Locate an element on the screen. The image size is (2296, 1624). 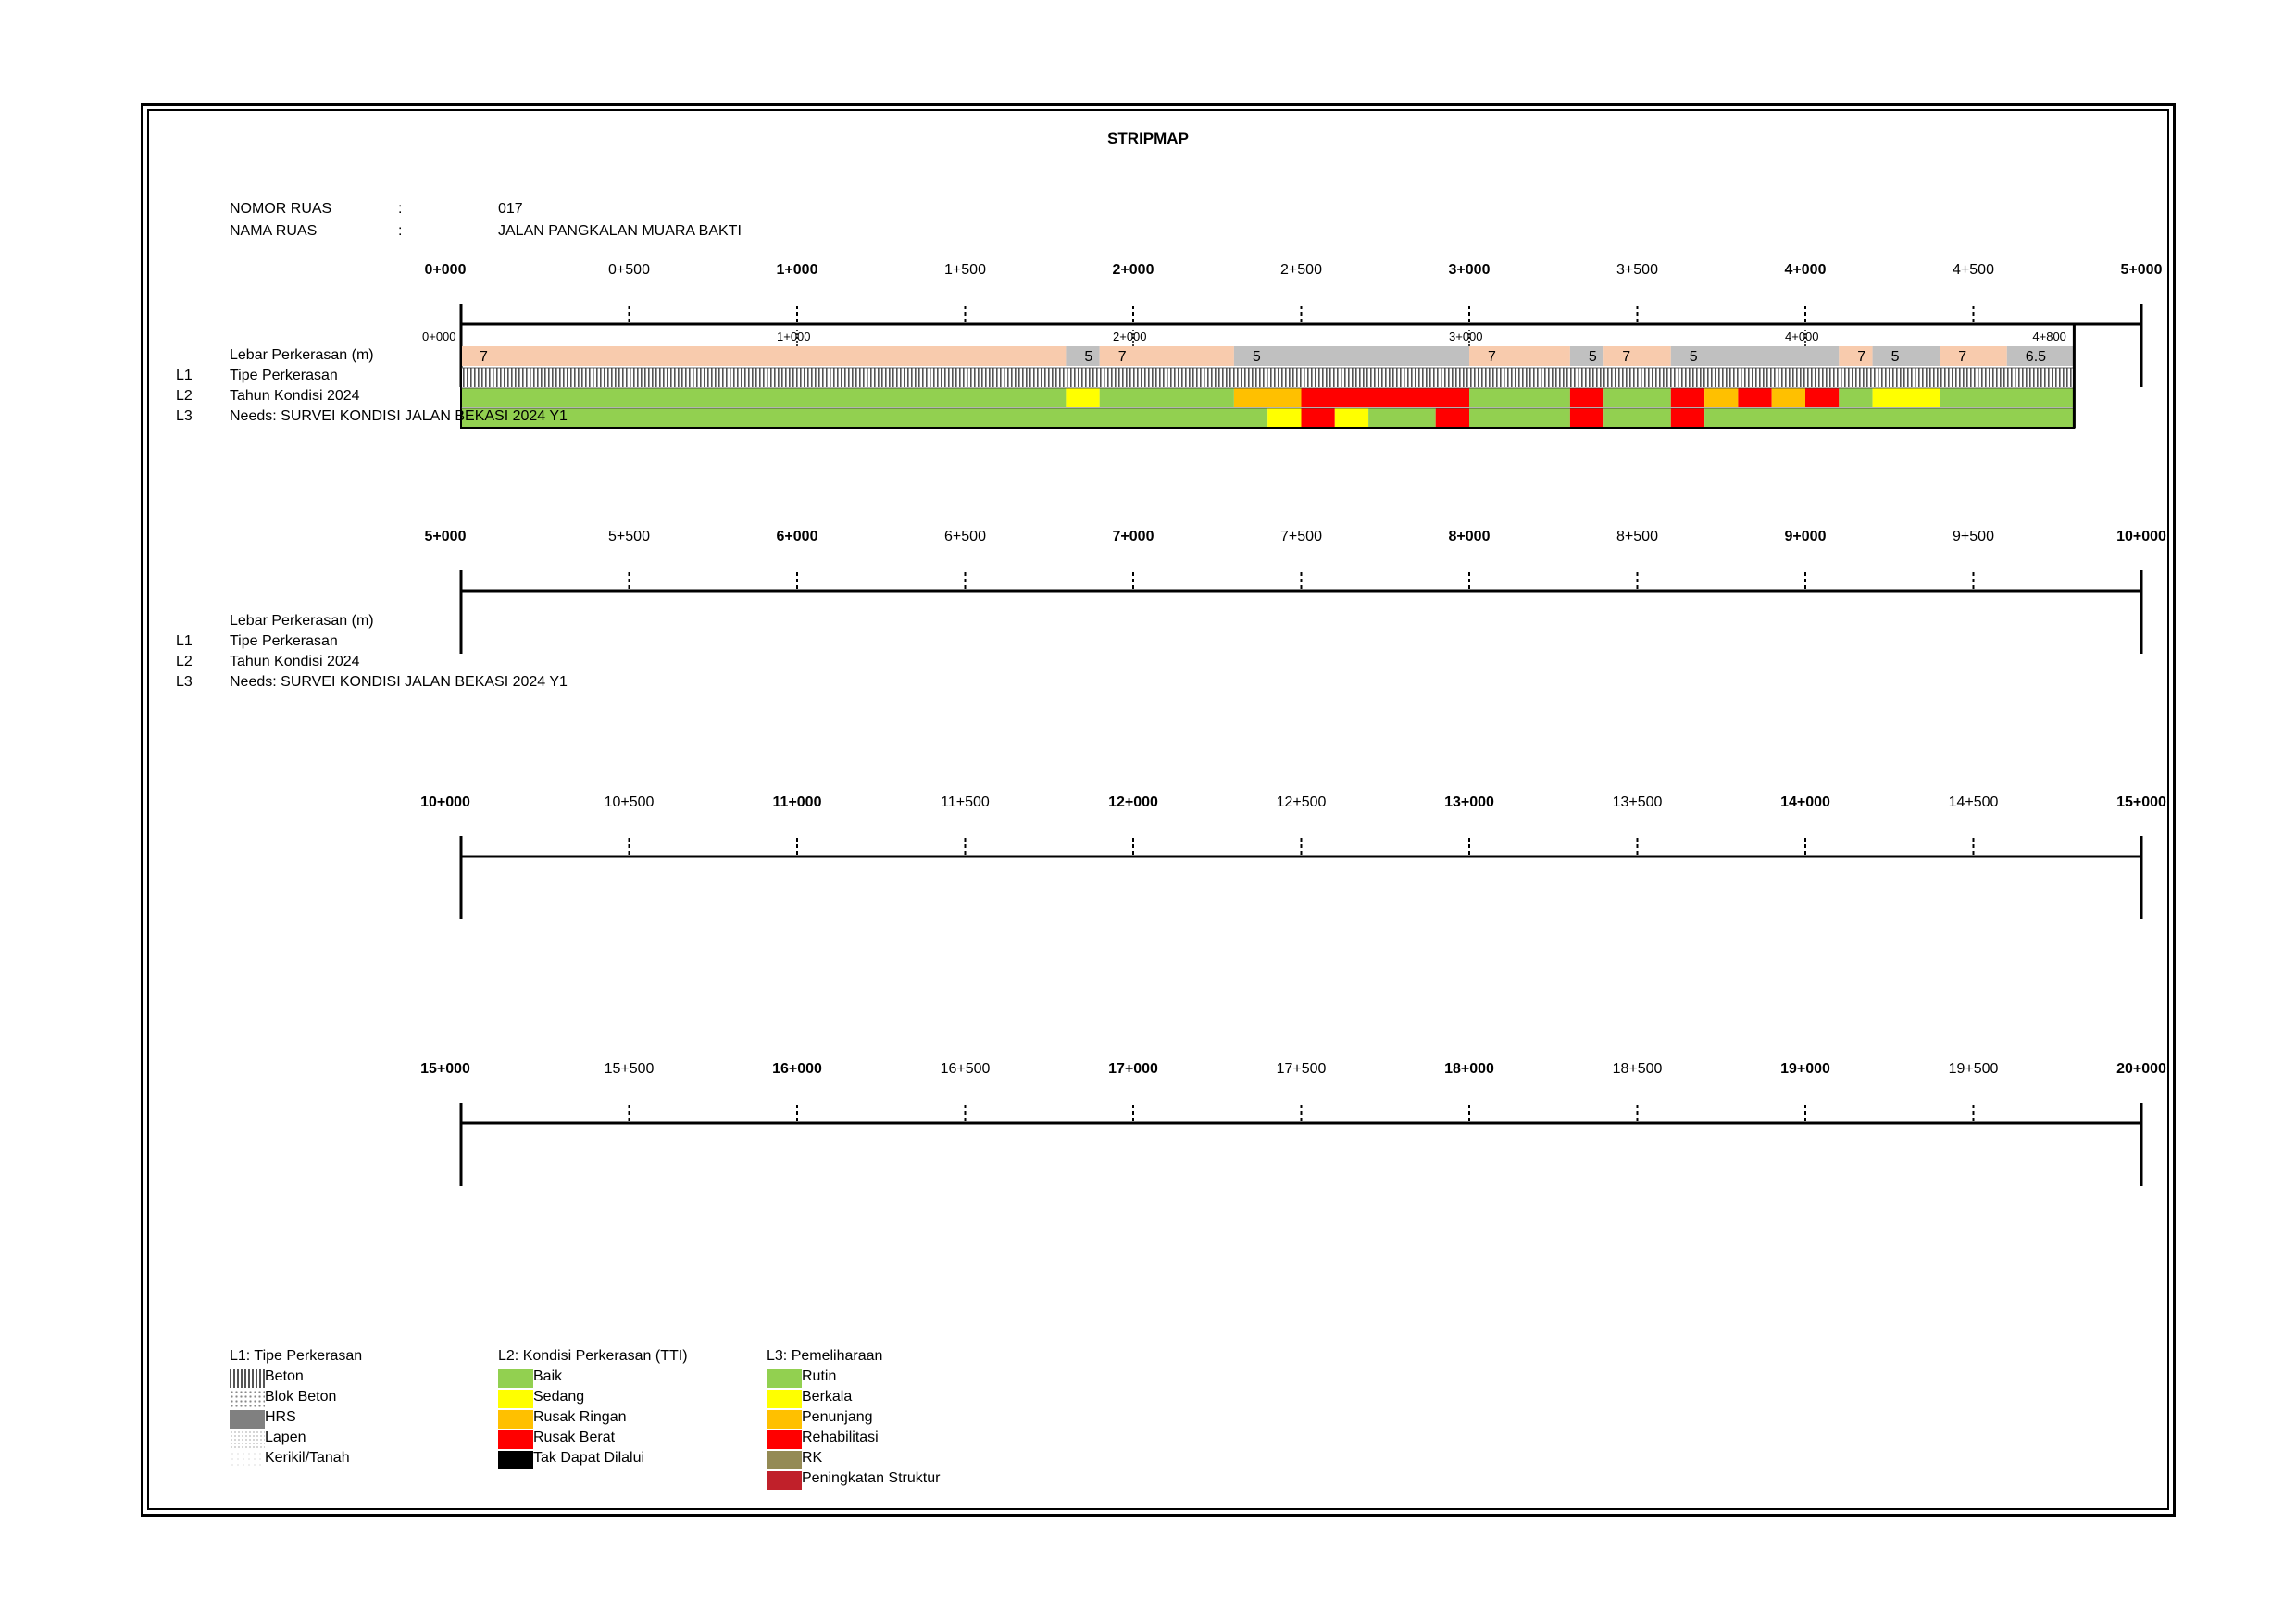
p1-l1-code: L1 is located at coordinates (184, 375).